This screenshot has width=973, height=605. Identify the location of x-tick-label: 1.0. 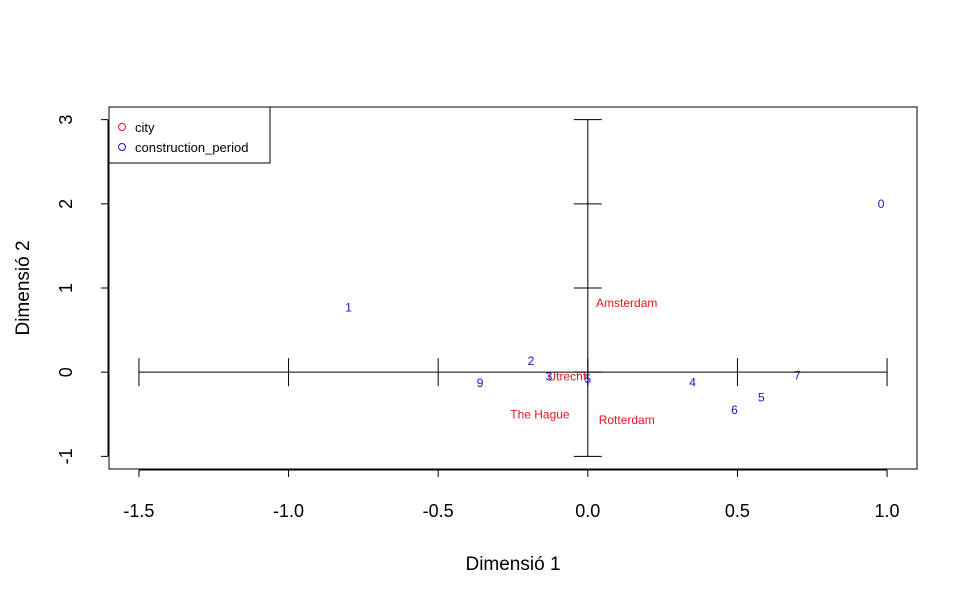
(887, 511).